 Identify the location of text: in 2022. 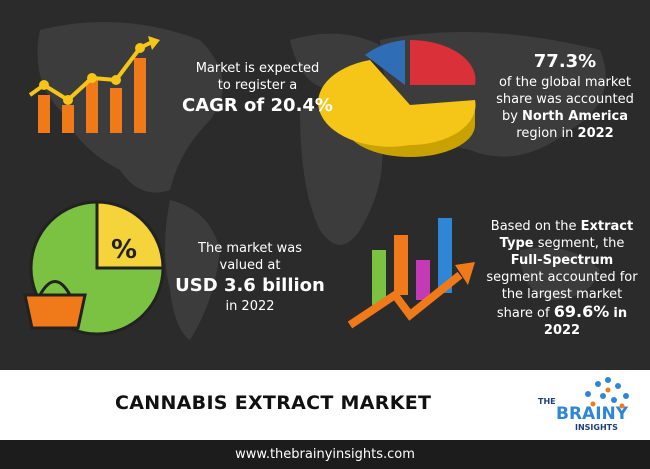
(250, 306).